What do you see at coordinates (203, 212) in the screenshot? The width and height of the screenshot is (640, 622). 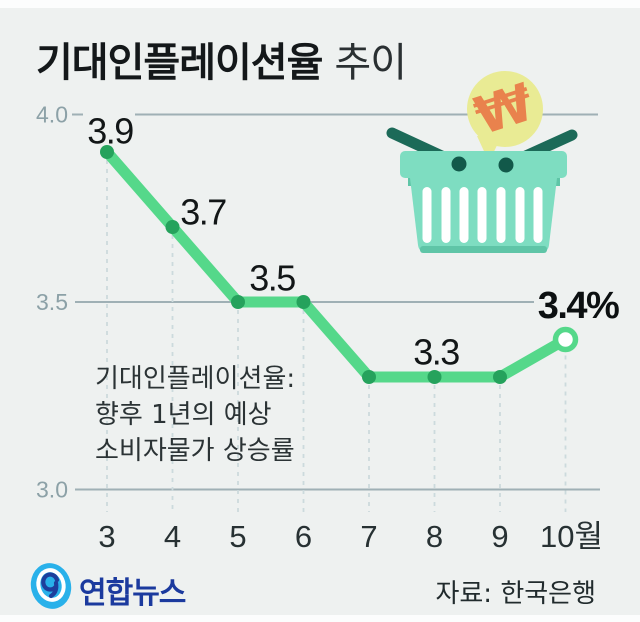 I see `value-label: 3.7` at bounding box center [203, 212].